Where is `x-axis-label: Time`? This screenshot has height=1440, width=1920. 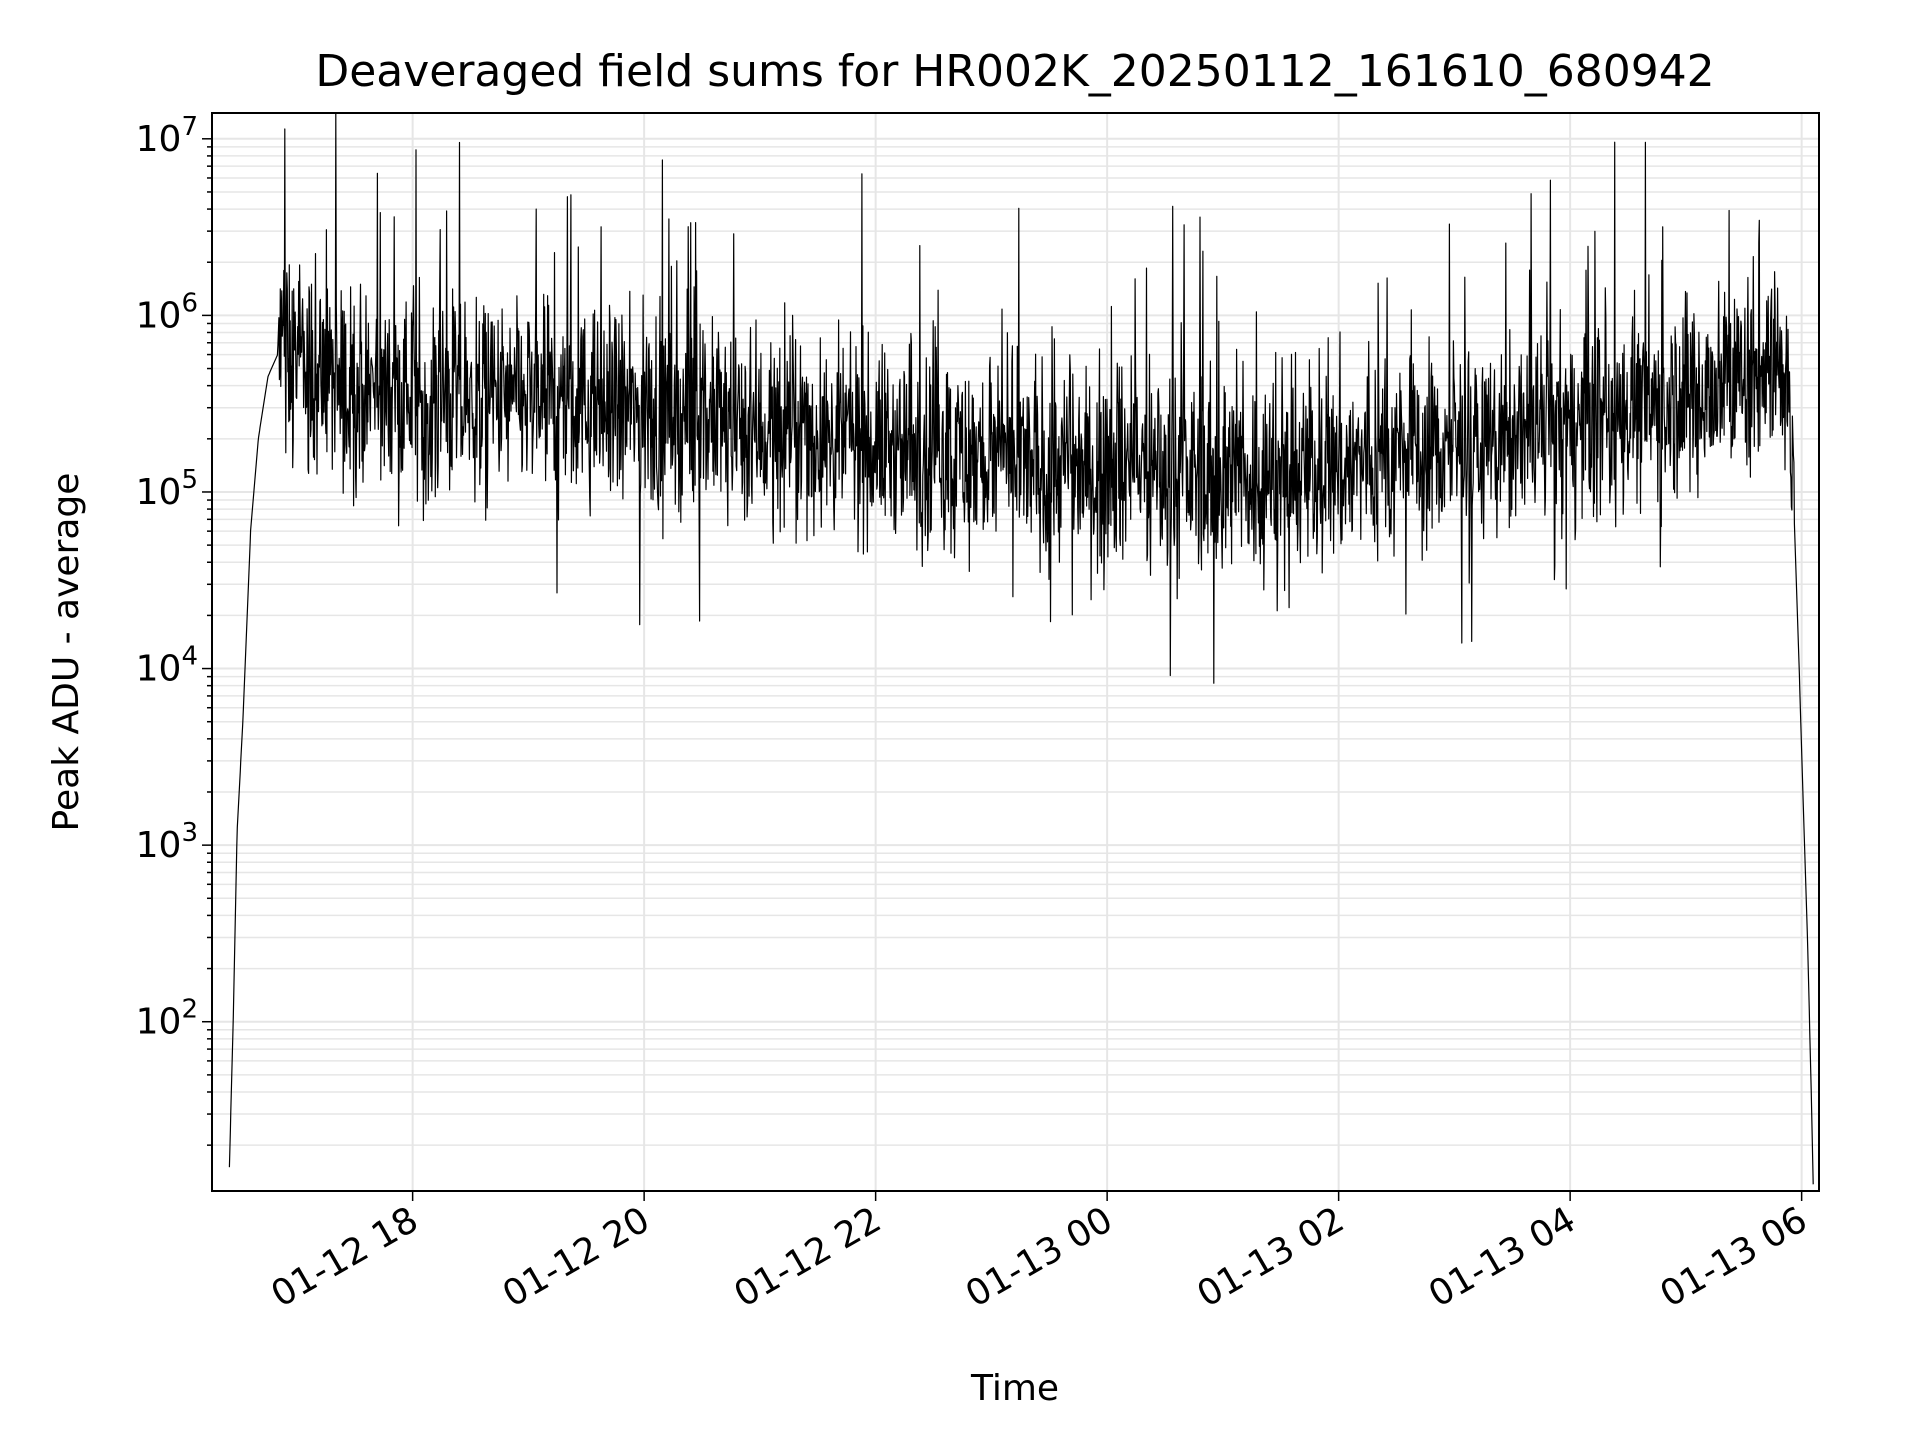
x-axis-label: Time is located at coordinates (1014, 1388).